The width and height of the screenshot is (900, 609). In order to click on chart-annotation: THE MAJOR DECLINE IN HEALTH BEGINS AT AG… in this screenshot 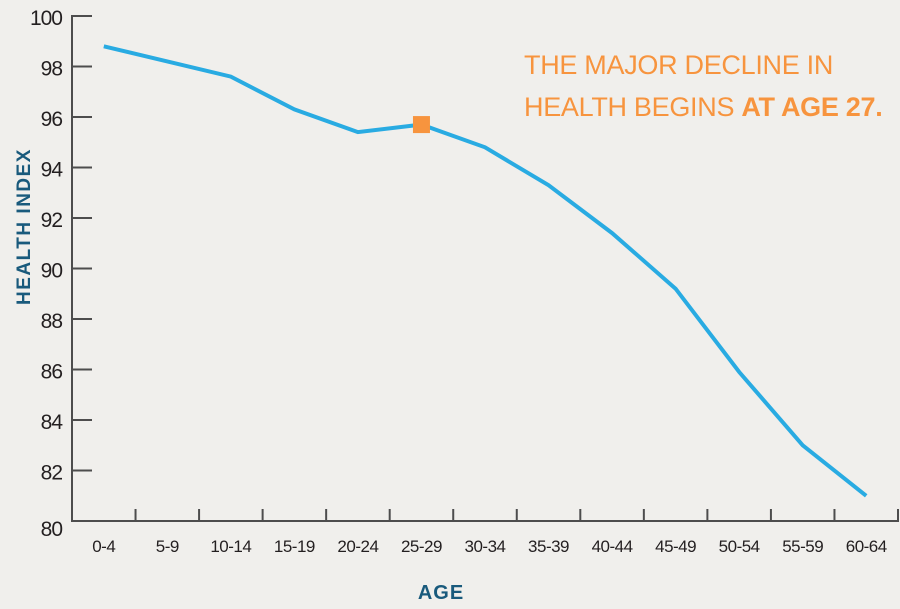, I will do `click(712, 86)`.